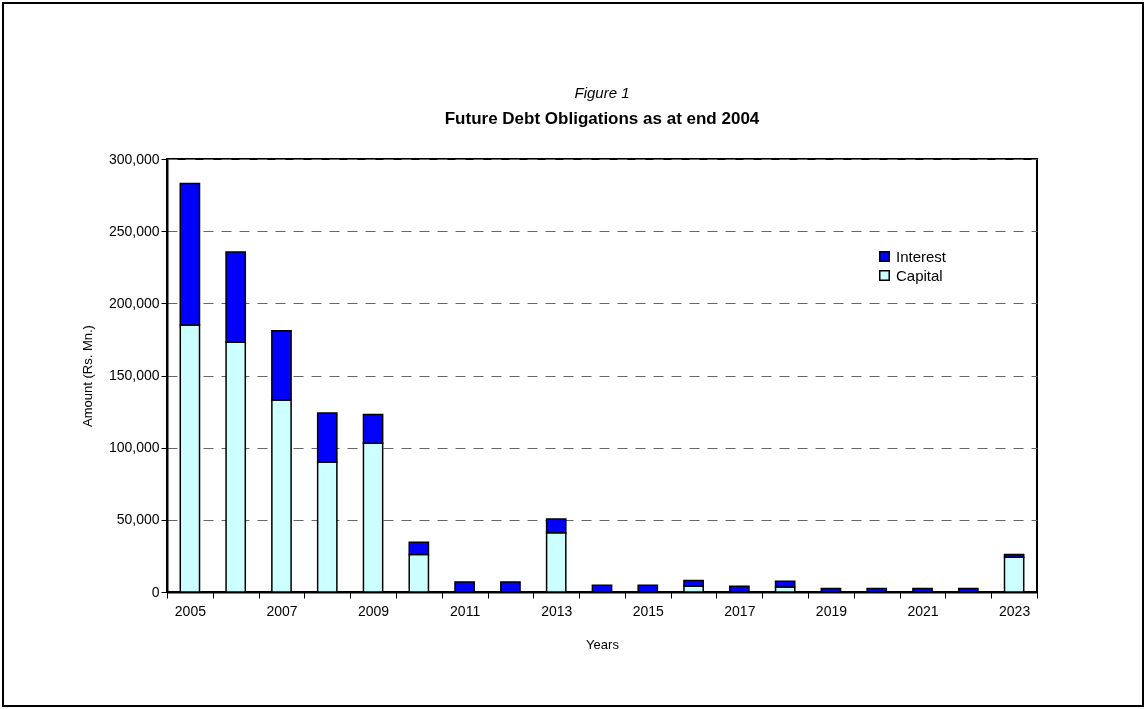 The image size is (1146, 709). I want to click on x-tick-label: 2007, so click(282, 610).